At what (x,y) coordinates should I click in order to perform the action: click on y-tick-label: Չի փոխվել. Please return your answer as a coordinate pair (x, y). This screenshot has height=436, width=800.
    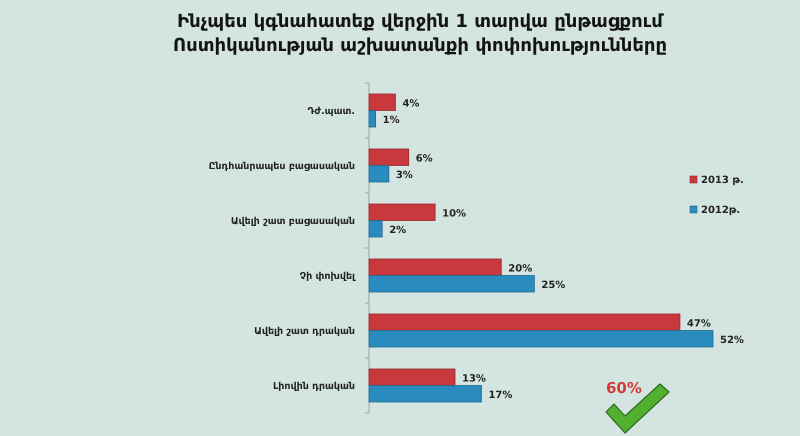
    Looking at the image, I should click on (328, 276).